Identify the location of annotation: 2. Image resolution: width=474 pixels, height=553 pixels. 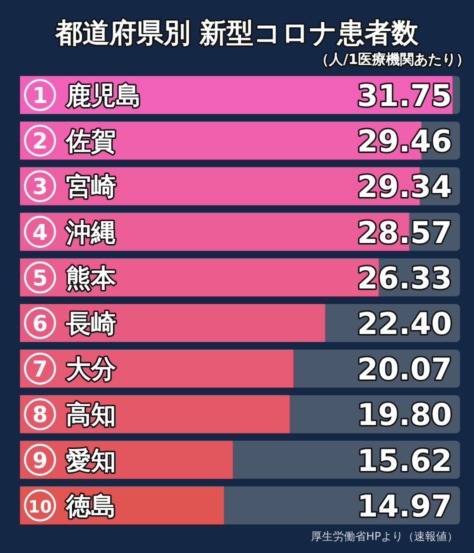
(40, 142).